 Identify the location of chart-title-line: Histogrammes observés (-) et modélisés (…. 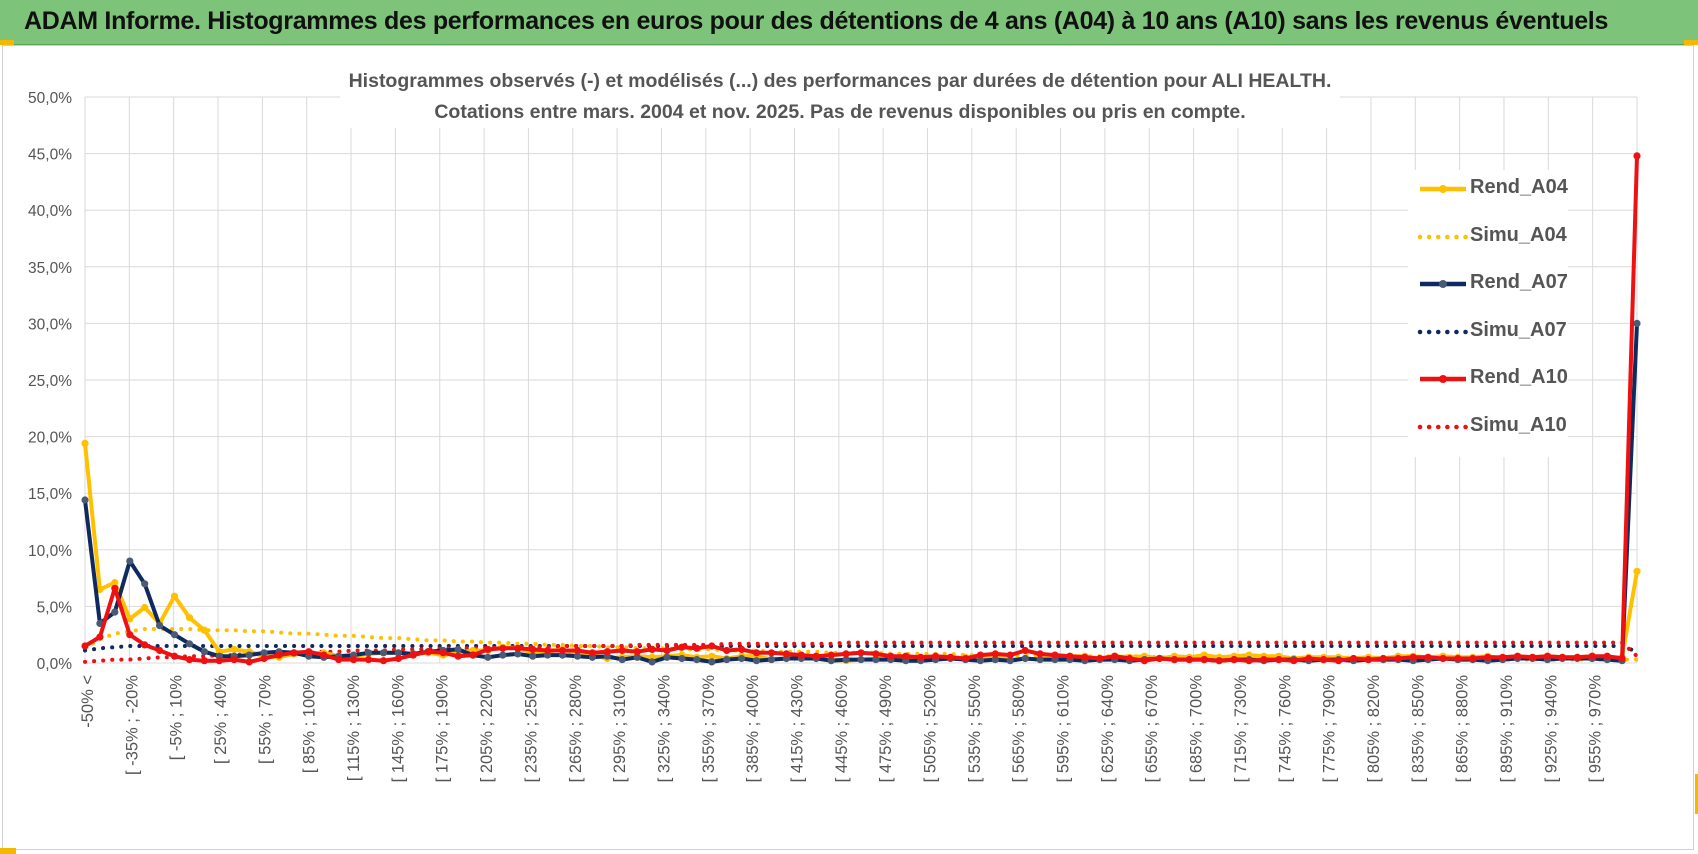
(840, 81).